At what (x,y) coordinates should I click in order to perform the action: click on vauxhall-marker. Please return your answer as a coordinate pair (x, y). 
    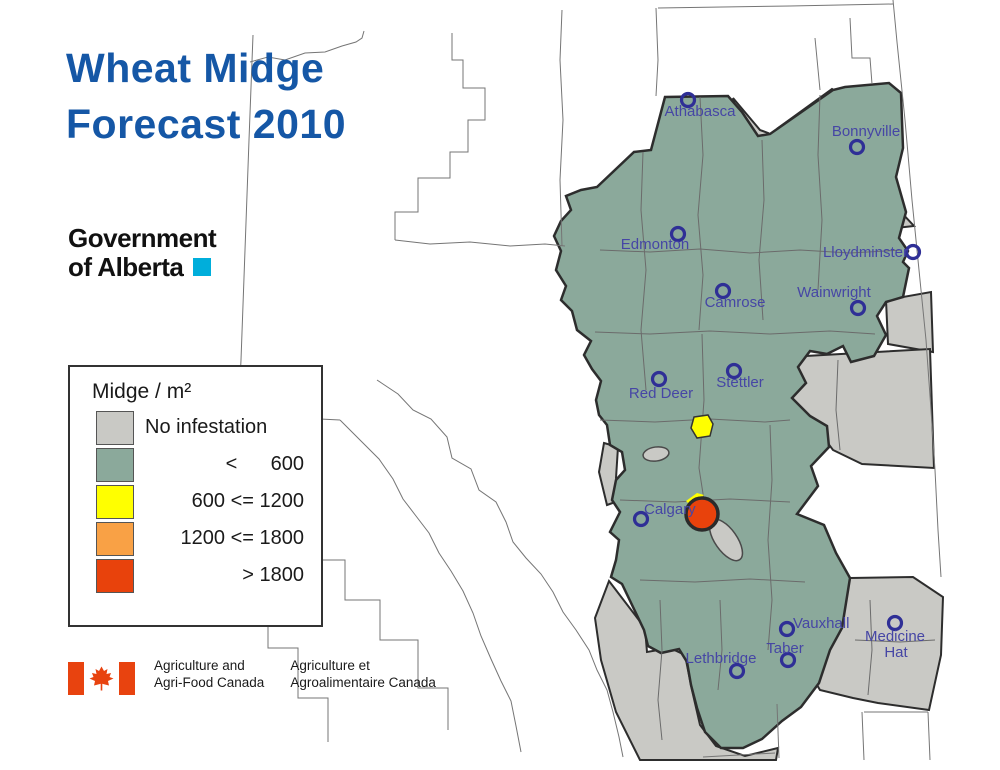
    Looking at the image, I should click on (787, 629).